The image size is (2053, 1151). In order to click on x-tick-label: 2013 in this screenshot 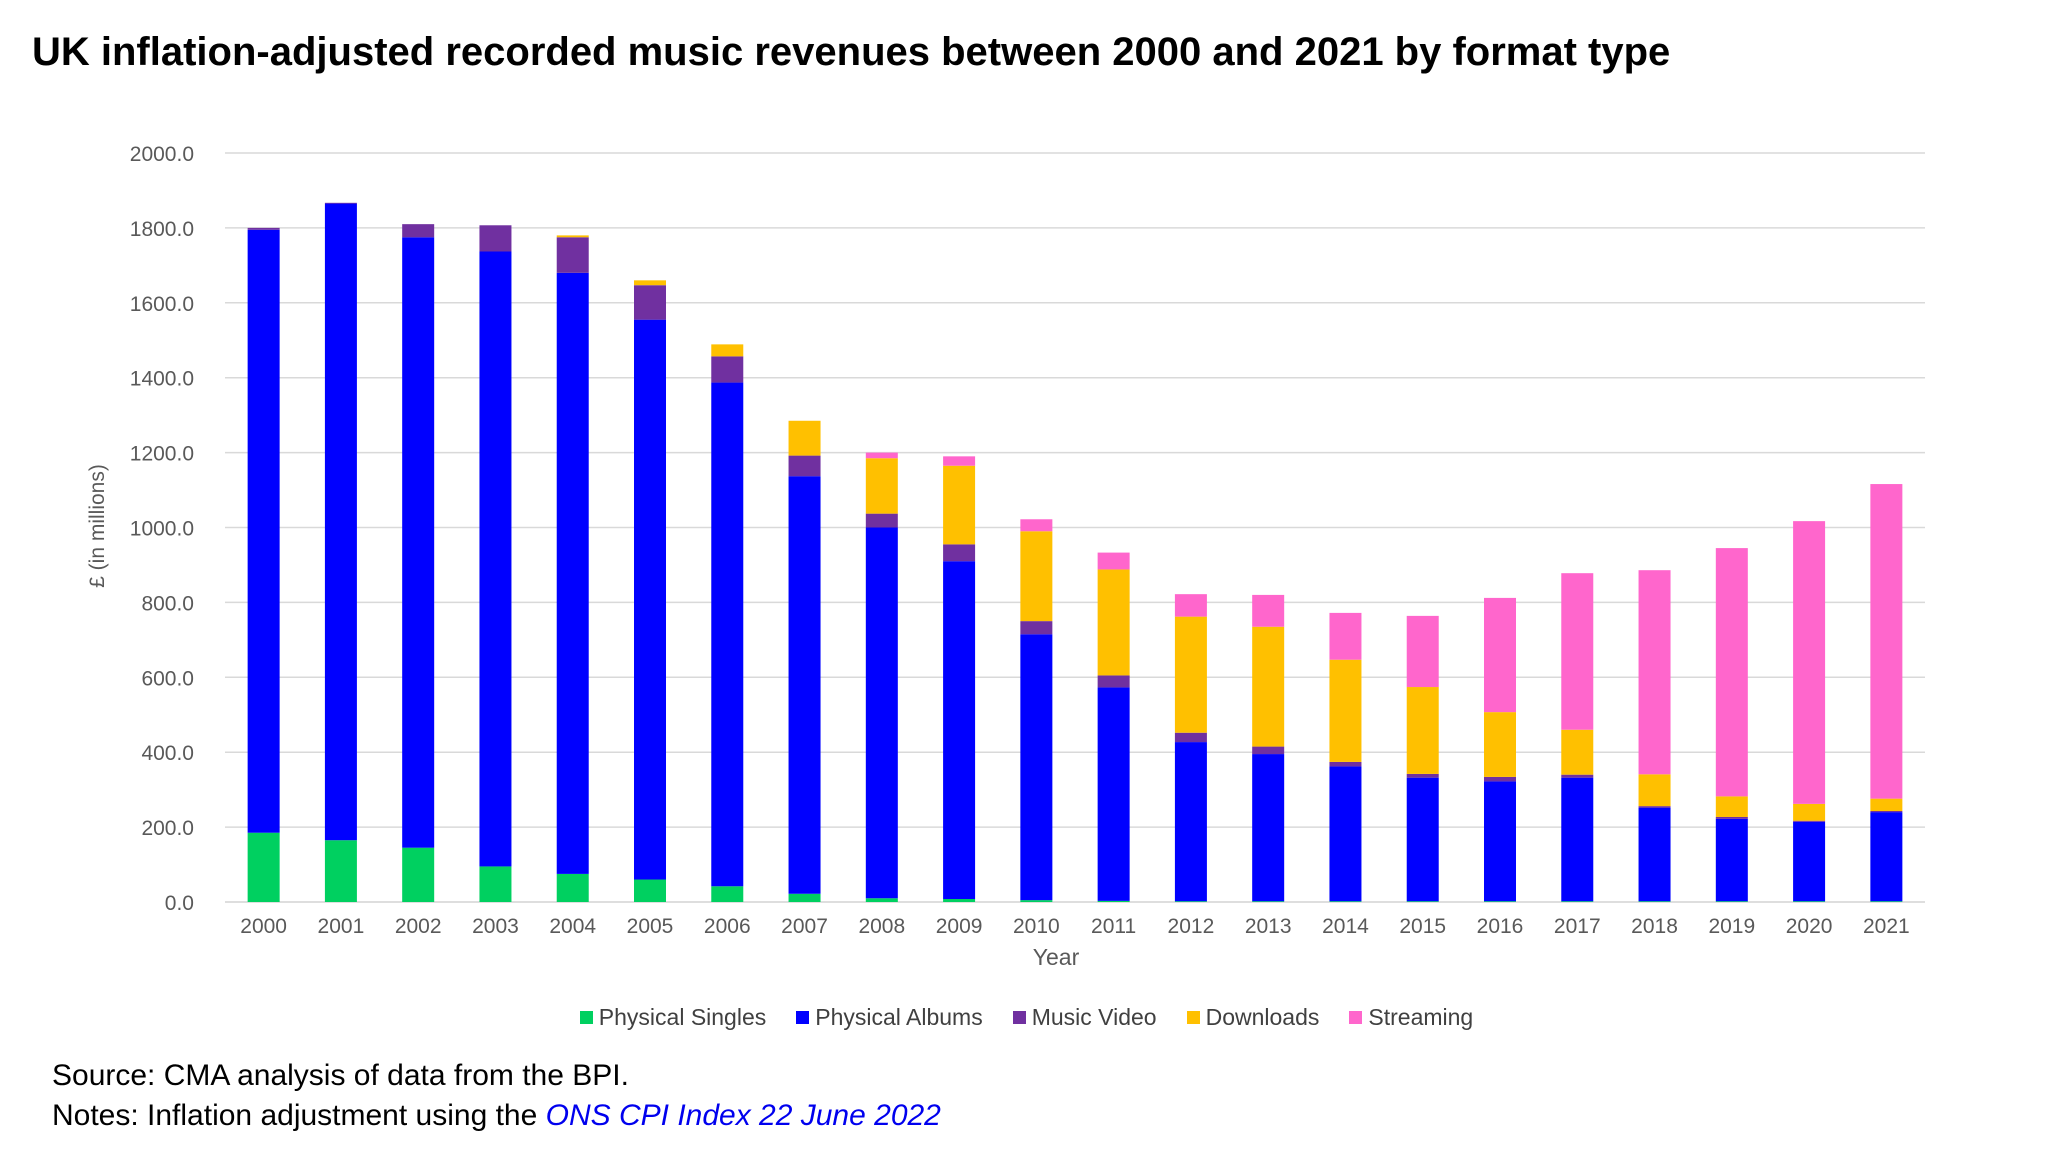, I will do `click(1268, 926)`.